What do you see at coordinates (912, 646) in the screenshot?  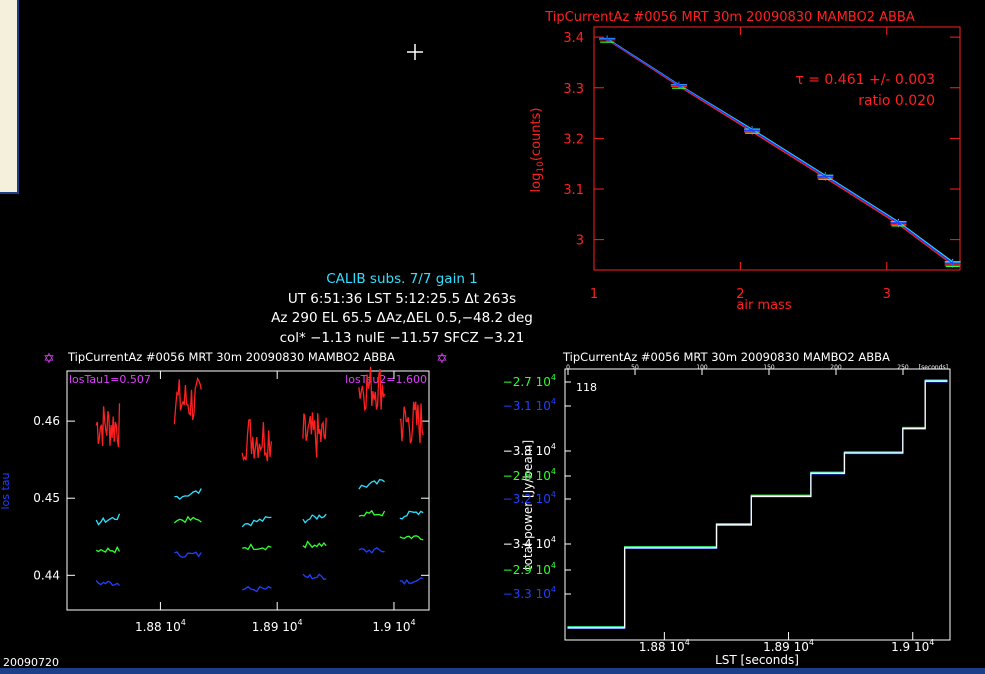 I see `total-power-xtick-label: 1.9 104` at bounding box center [912, 646].